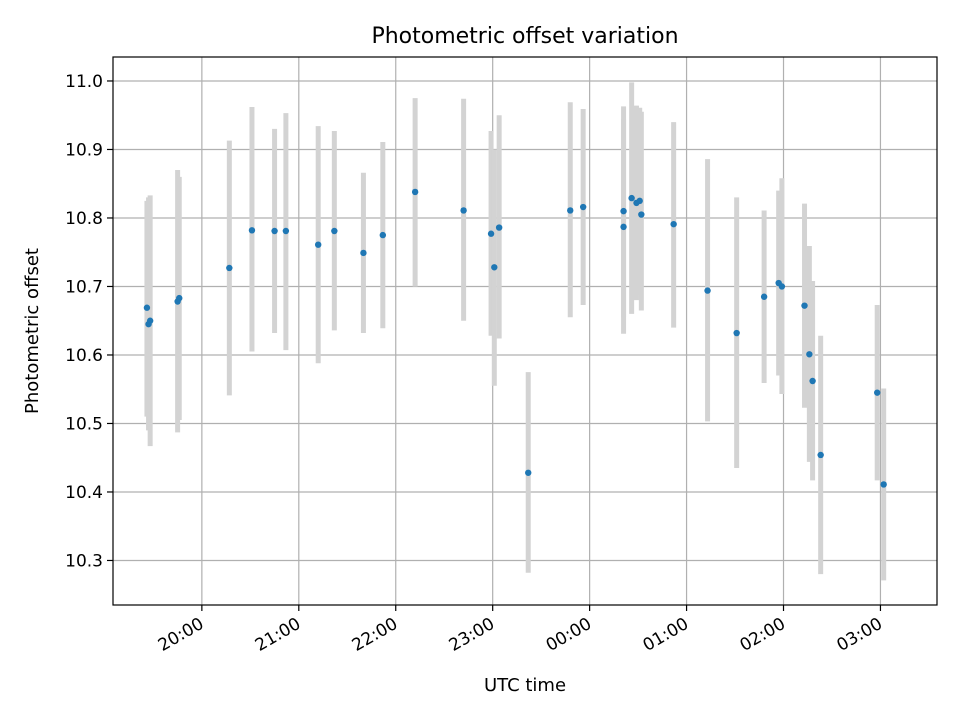  What do you see at coordinates (472, 635) in the screenshot?
I see `x-tick-label: 23:00` at bounding box center [472, 635].